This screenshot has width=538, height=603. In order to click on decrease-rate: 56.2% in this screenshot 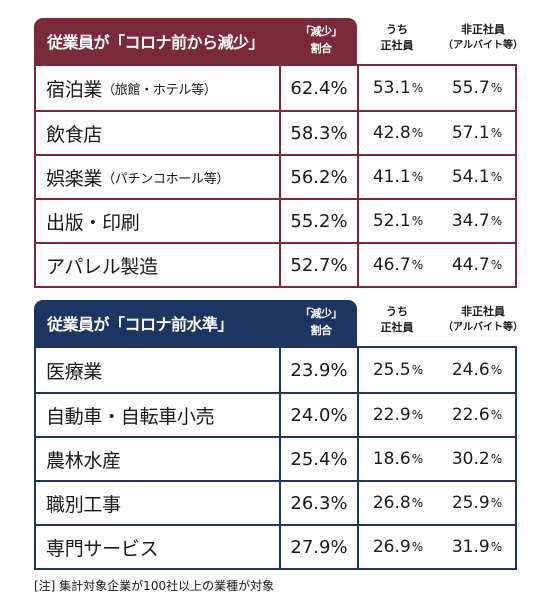, I will do `click(319, 177)`.